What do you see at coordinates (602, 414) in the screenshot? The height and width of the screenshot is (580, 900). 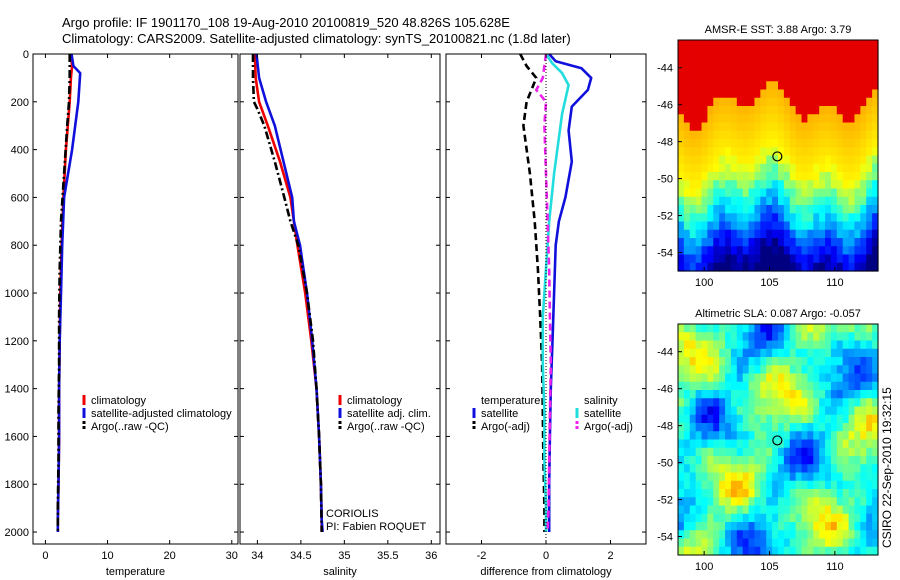 I see `legend-label: satellite` at bounding box center [602, 414].